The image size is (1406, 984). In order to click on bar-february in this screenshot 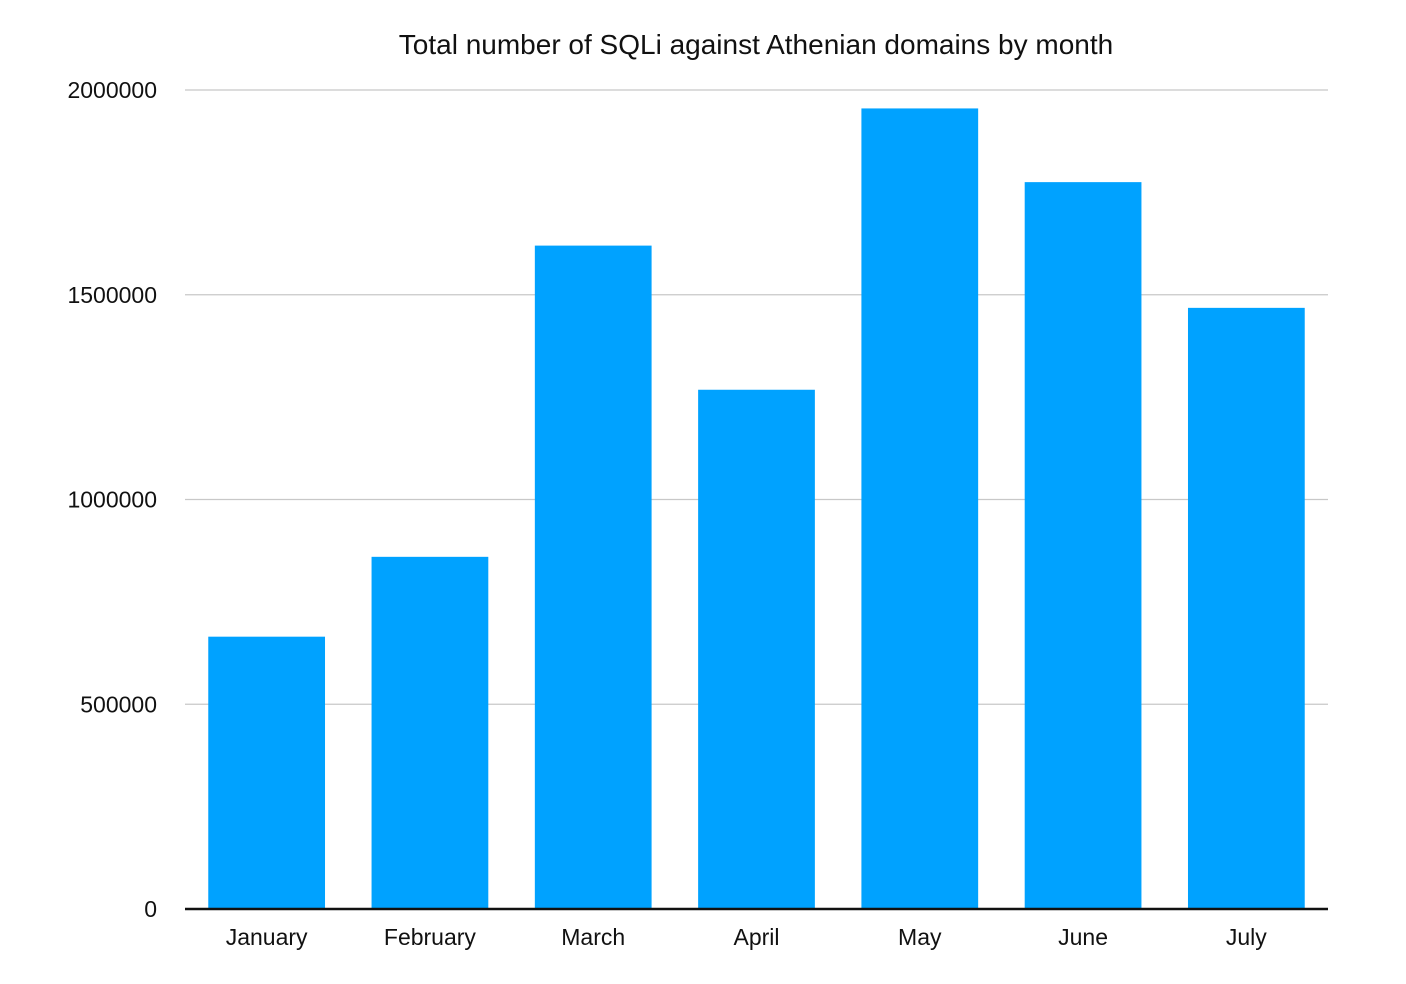, I will do `click(430, 732)`.